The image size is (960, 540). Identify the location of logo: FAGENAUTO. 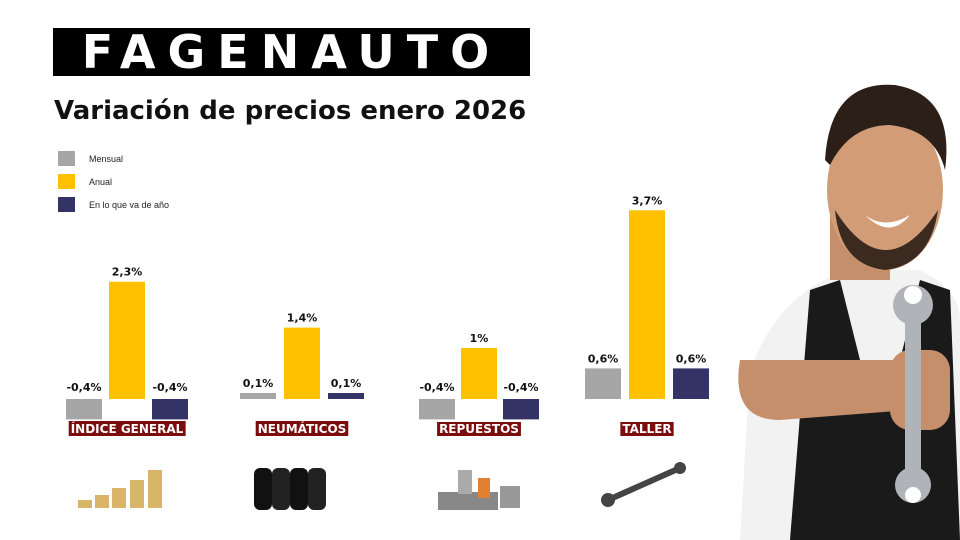
(291, 52).